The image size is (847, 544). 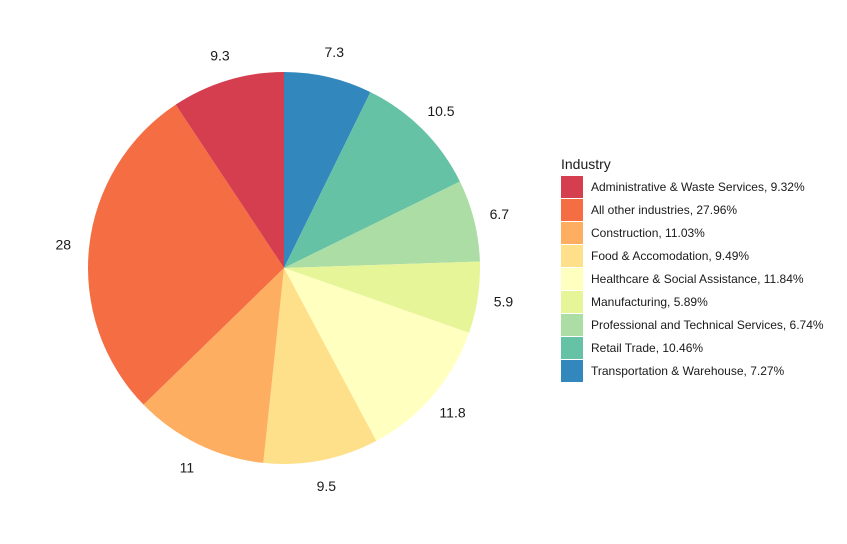 I want to click on legend-item: Manufacturing, 5.89%, so click(x=634, y=302).